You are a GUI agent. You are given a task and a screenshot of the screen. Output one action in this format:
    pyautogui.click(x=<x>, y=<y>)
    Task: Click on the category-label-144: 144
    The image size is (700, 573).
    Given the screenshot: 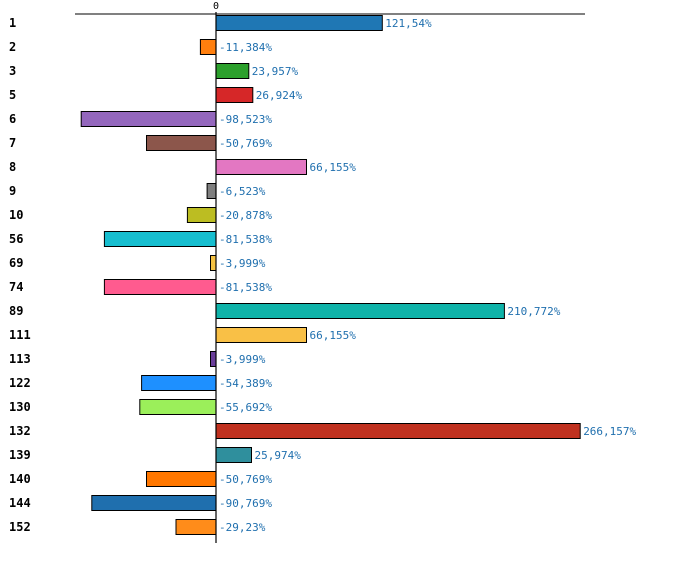 What is the action you would take?
    pyautogui.click(x=20, y=503)
    